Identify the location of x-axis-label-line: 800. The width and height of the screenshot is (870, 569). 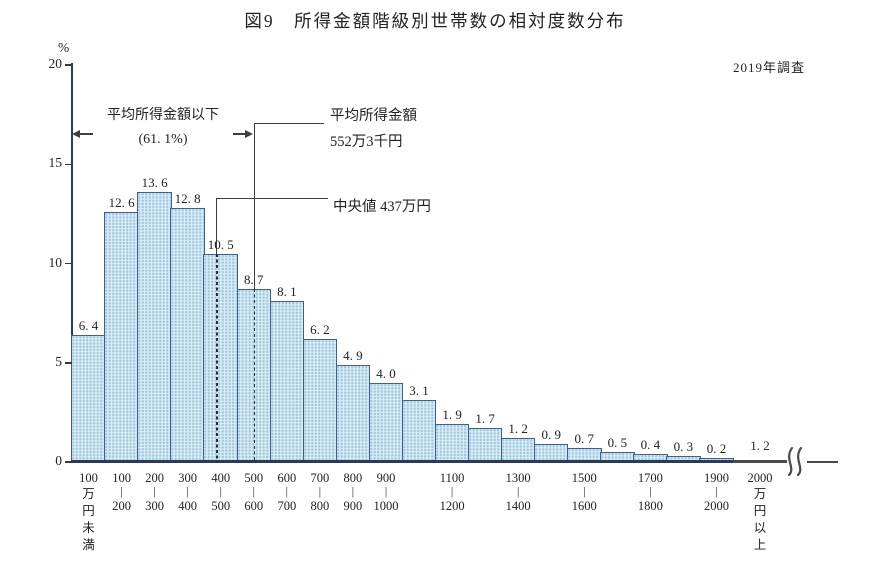
(353, 478).